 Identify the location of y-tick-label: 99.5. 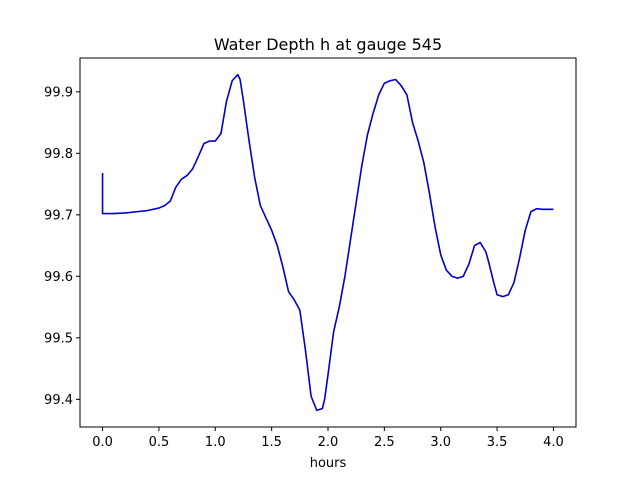
(58, 338).